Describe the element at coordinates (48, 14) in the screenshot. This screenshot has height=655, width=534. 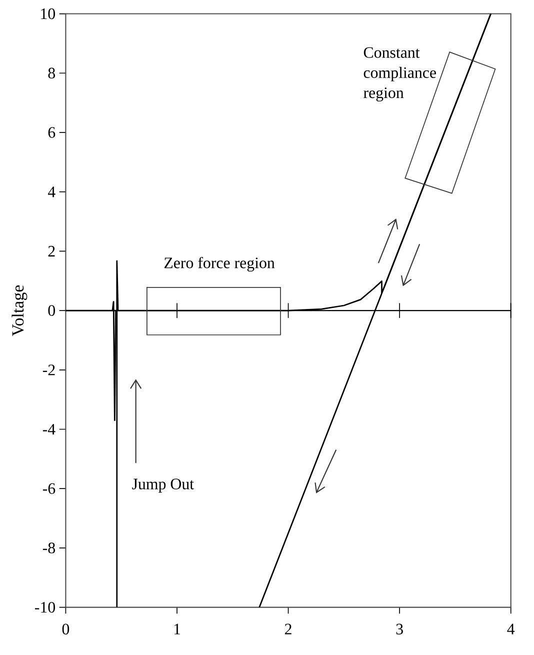
I see `y-tick-label: 10` at that location.